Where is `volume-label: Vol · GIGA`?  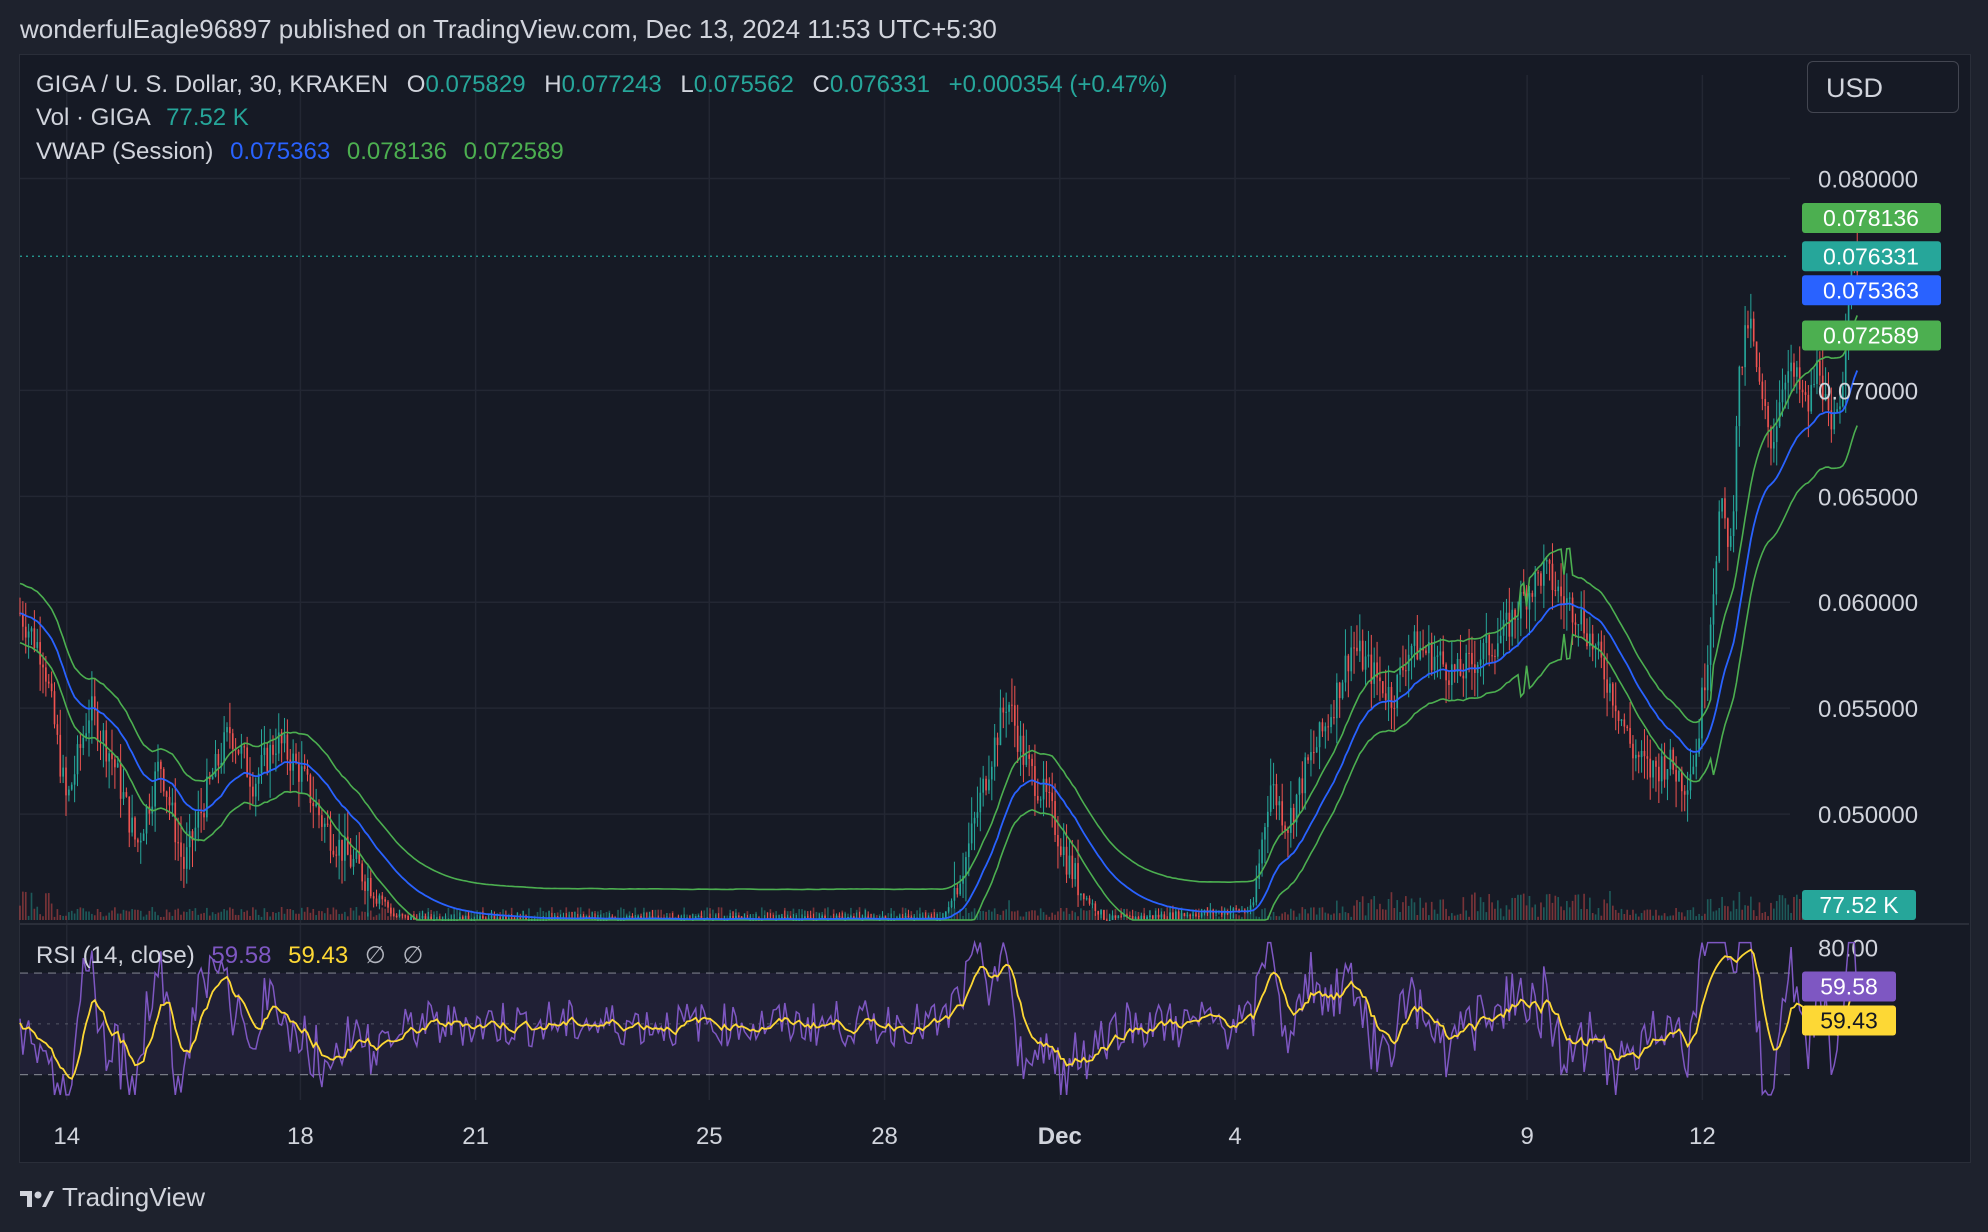
volume-label: Vol · GIGA is located at coordinates (93, 117).